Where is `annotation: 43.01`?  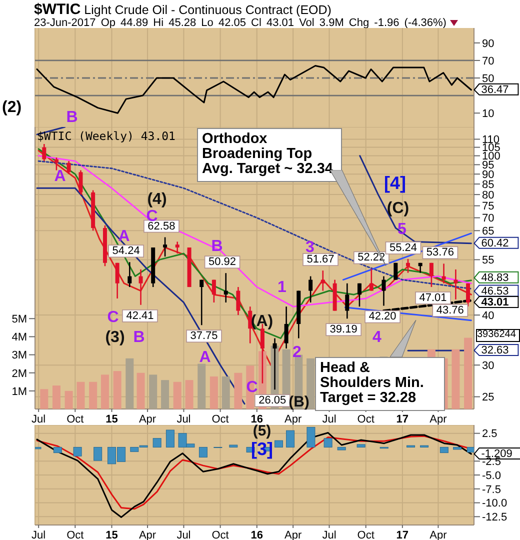
annotation: 43.01 is located at coordinates (495, 302).